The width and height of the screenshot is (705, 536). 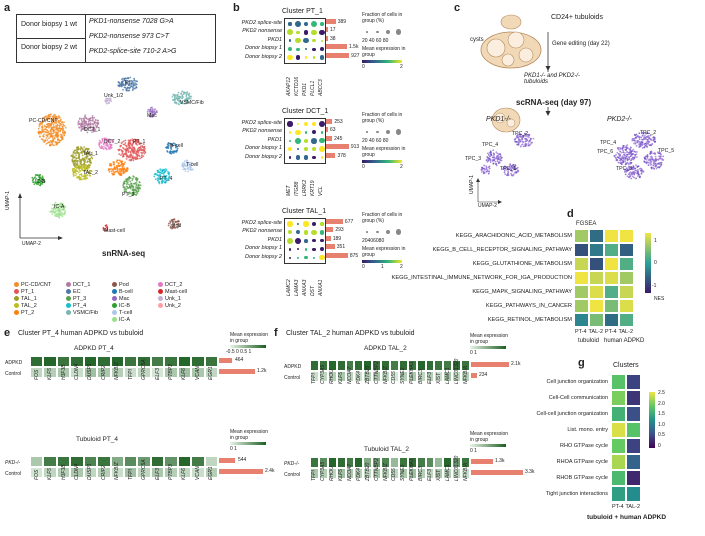 What do you see at coordinates (376, 372) in the screenshot?
I see `gene-label: CTTNBP2` at bounding box center [376, 372].